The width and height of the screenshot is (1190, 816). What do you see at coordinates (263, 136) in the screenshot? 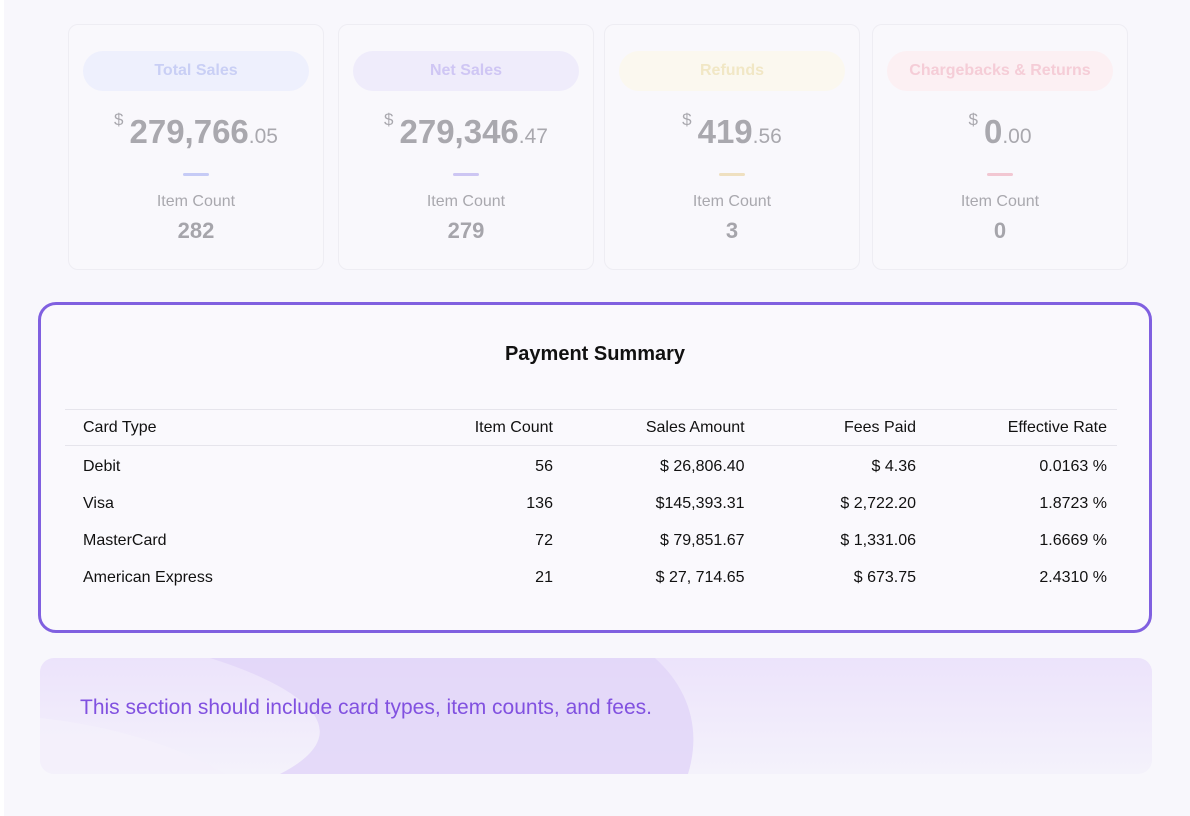
I see `amount-cents: .05` at bounding box center [263, 136].